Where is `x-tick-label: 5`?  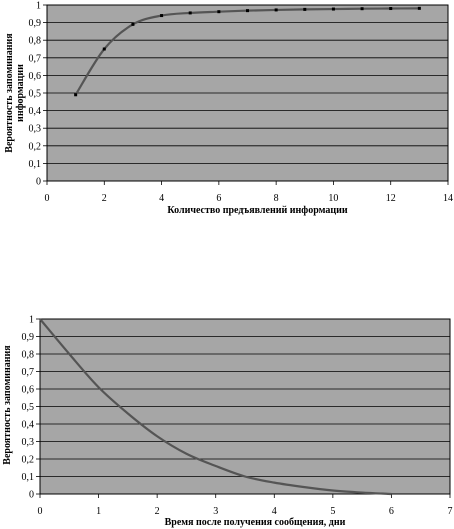
x-tick-label: 5 is located at coordinates (332, 511).